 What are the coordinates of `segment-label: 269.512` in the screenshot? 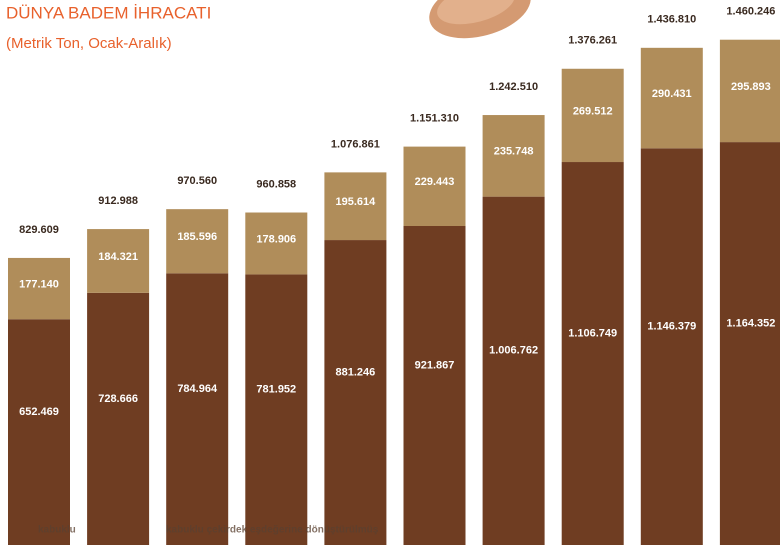 It's located at (593, 111).